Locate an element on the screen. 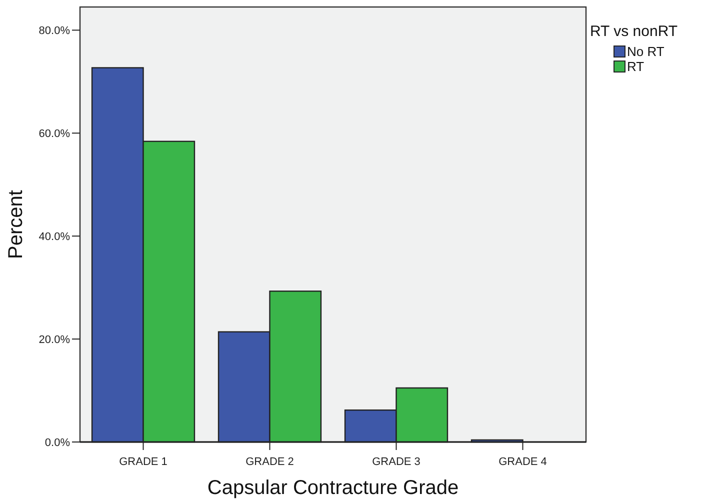  x-axis-title: Capsular Contracture Grade is located at coordinates (333, 488).